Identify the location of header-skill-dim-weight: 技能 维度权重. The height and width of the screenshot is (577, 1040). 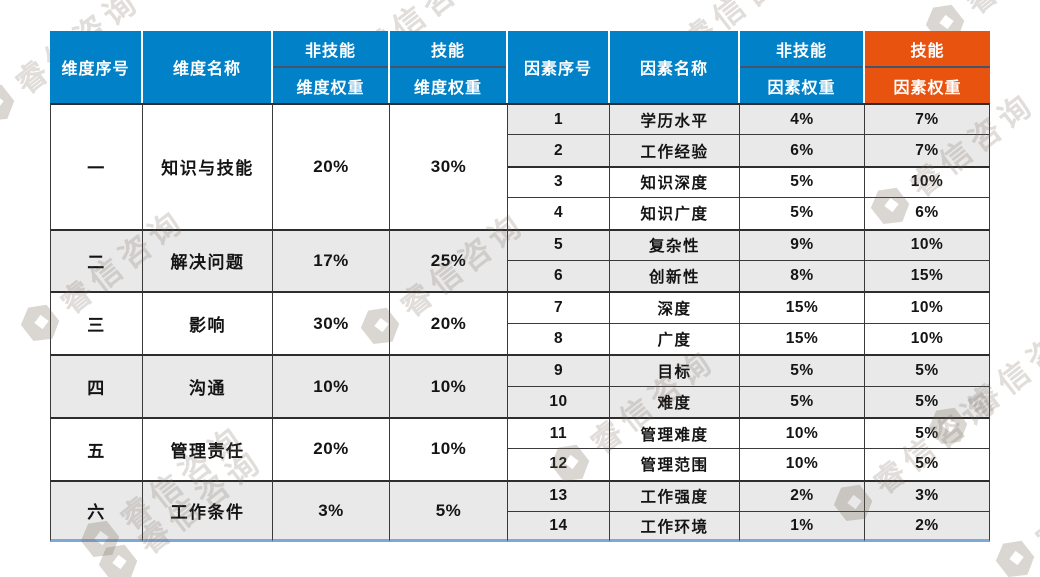
(449, 67).